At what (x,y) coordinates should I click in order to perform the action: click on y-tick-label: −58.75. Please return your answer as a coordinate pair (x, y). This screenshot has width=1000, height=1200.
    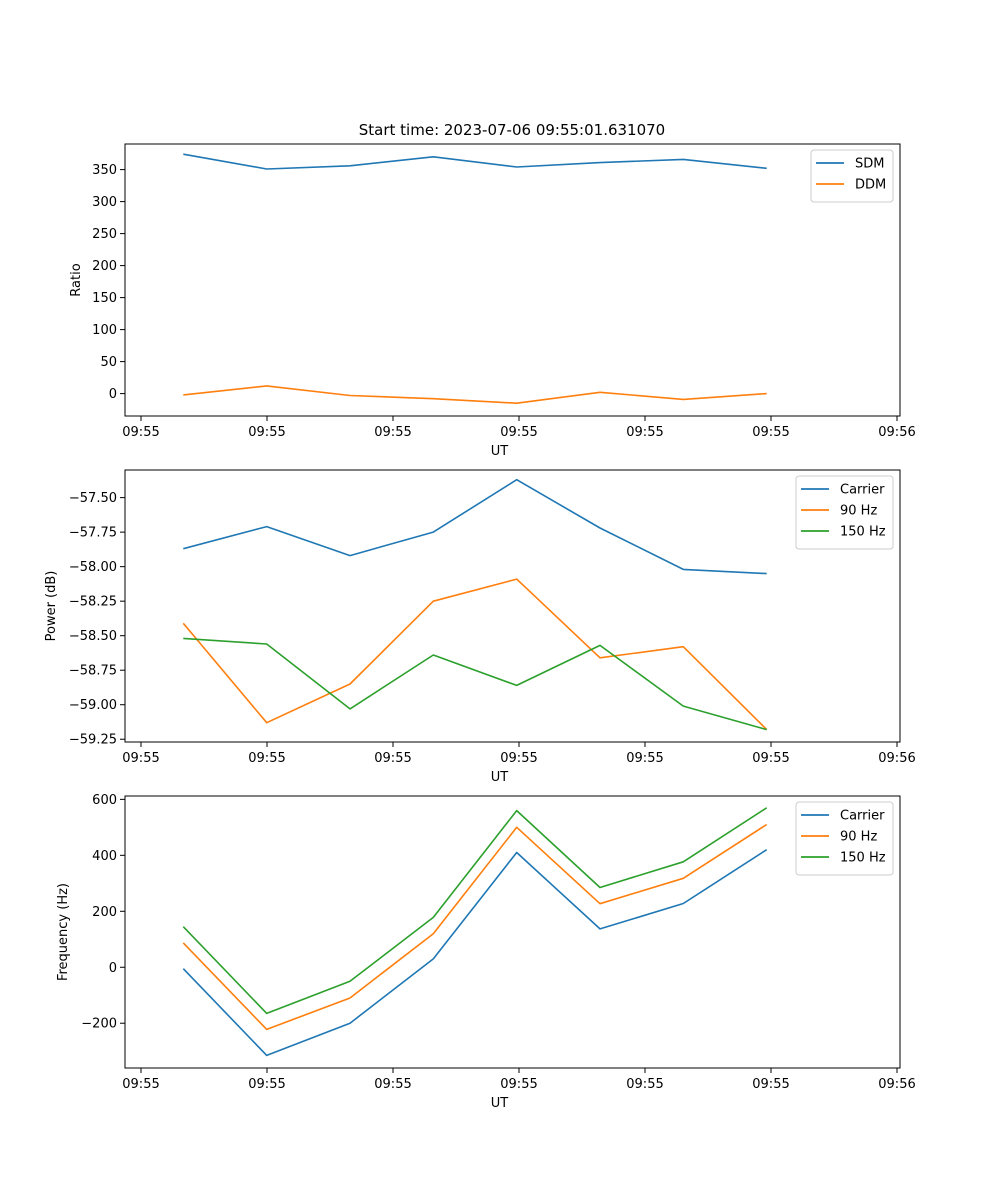
    Looking at the image, I should click on (93, 671).